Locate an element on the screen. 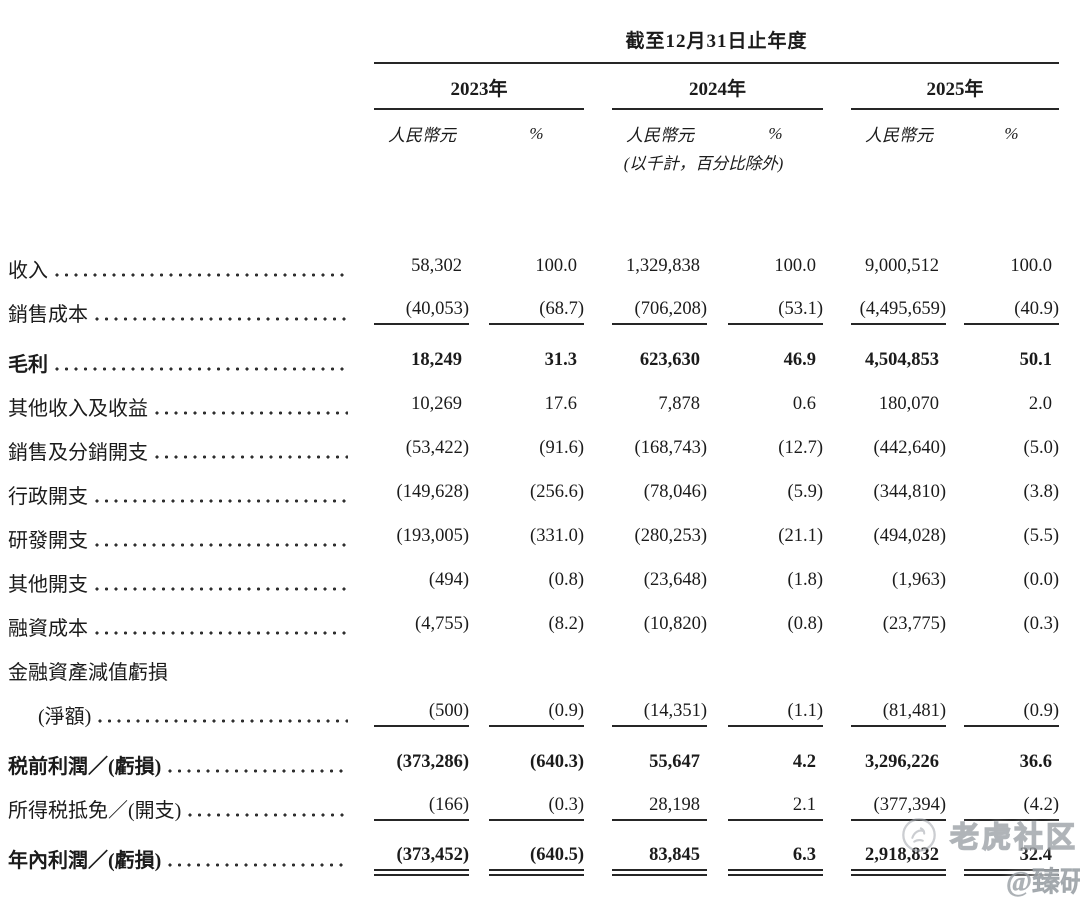 The image size is (1080, 899). value-cell: (494) is located at coordinates (448, 580).